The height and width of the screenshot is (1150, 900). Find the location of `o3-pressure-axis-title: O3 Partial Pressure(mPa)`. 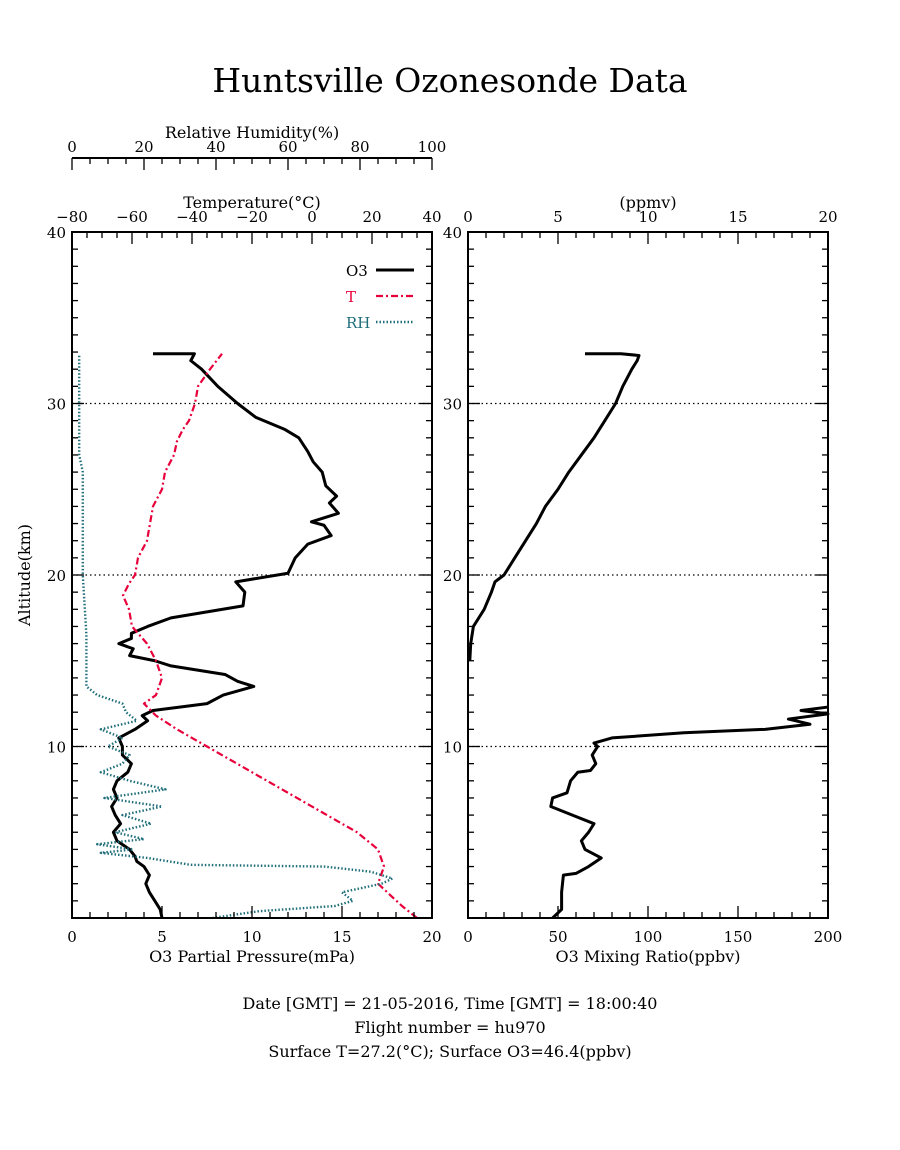

o3-pressure-axis-title: O3 Partial Pressure(mPa) is located at coordinates (252, 956).